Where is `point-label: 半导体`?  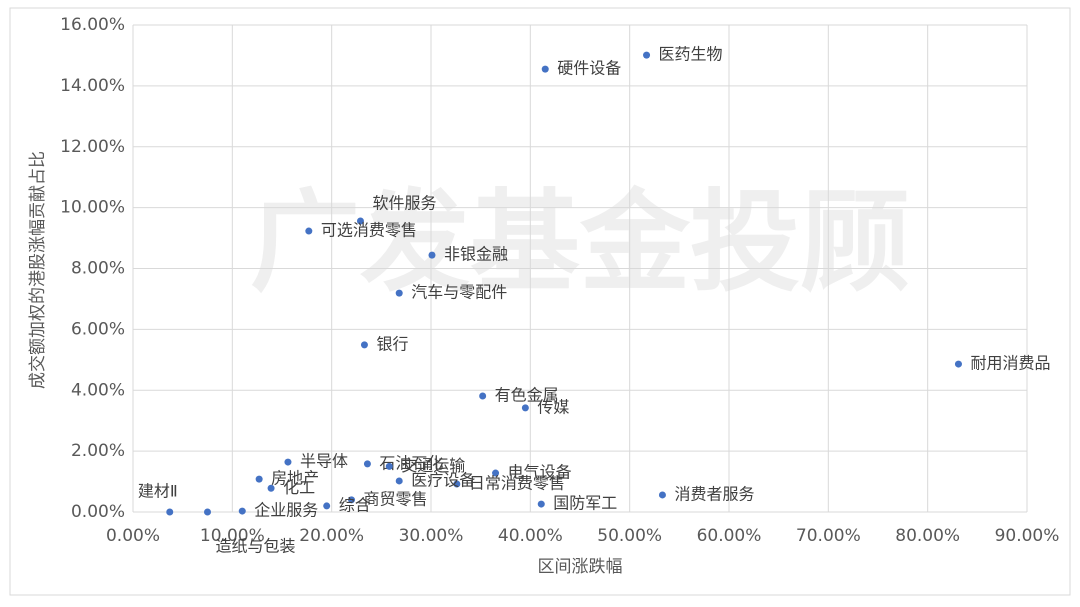
point-label: 半导体 is located at coordinates (324, 461).